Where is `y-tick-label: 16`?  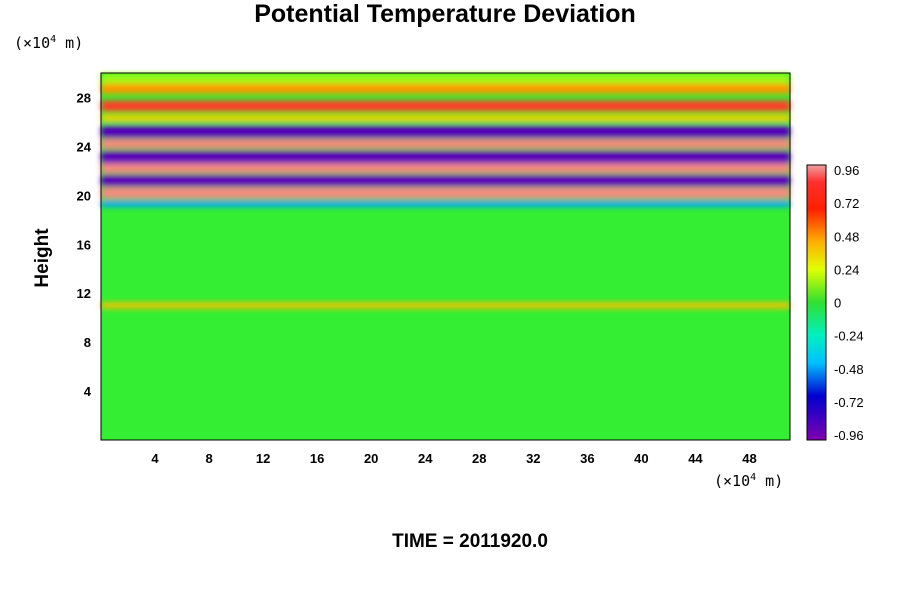 y-tick-label: 16 is located at coordinates (84, 244).